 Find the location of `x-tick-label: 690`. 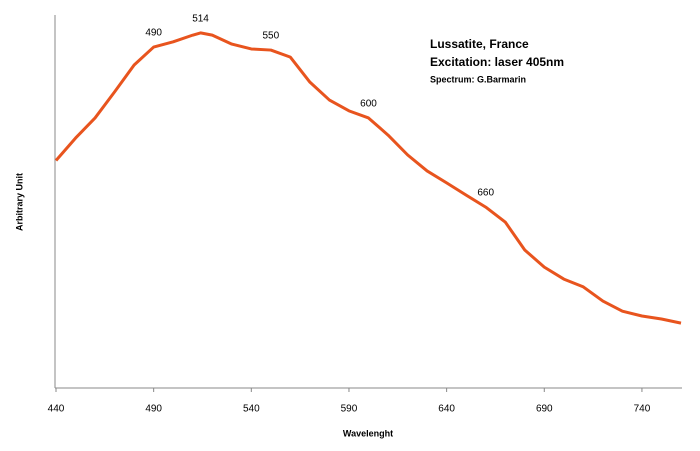

x-tick-label: 690 is located at coordinates (544, 409).